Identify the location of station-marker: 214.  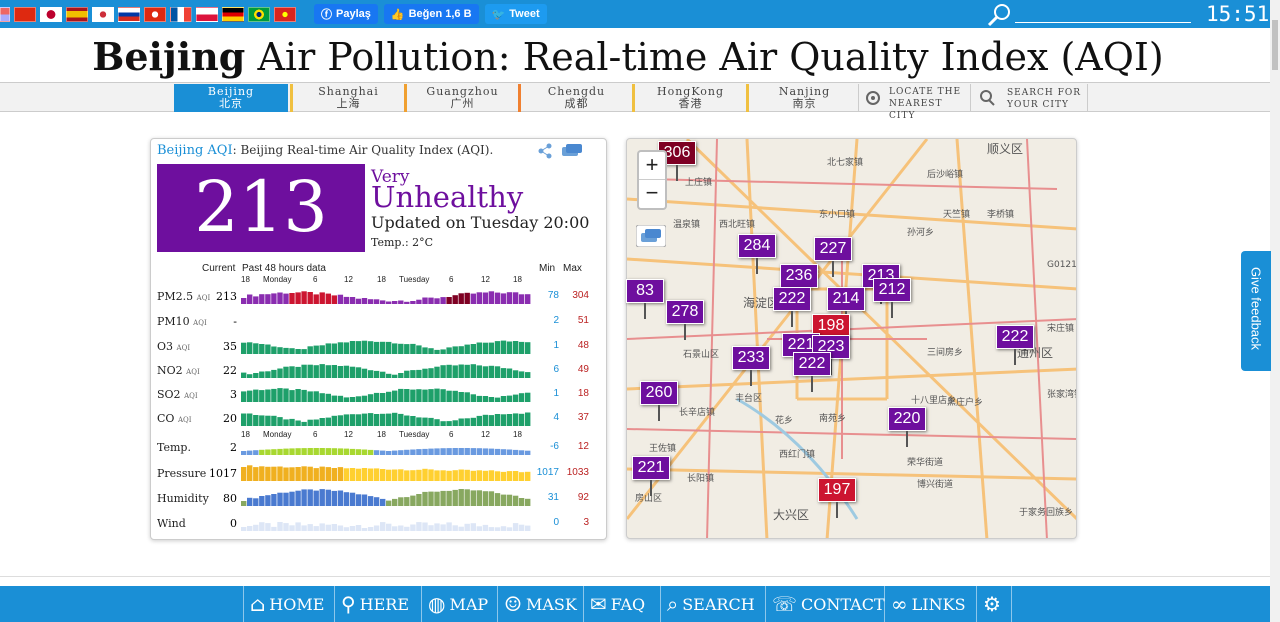
(846, 307).